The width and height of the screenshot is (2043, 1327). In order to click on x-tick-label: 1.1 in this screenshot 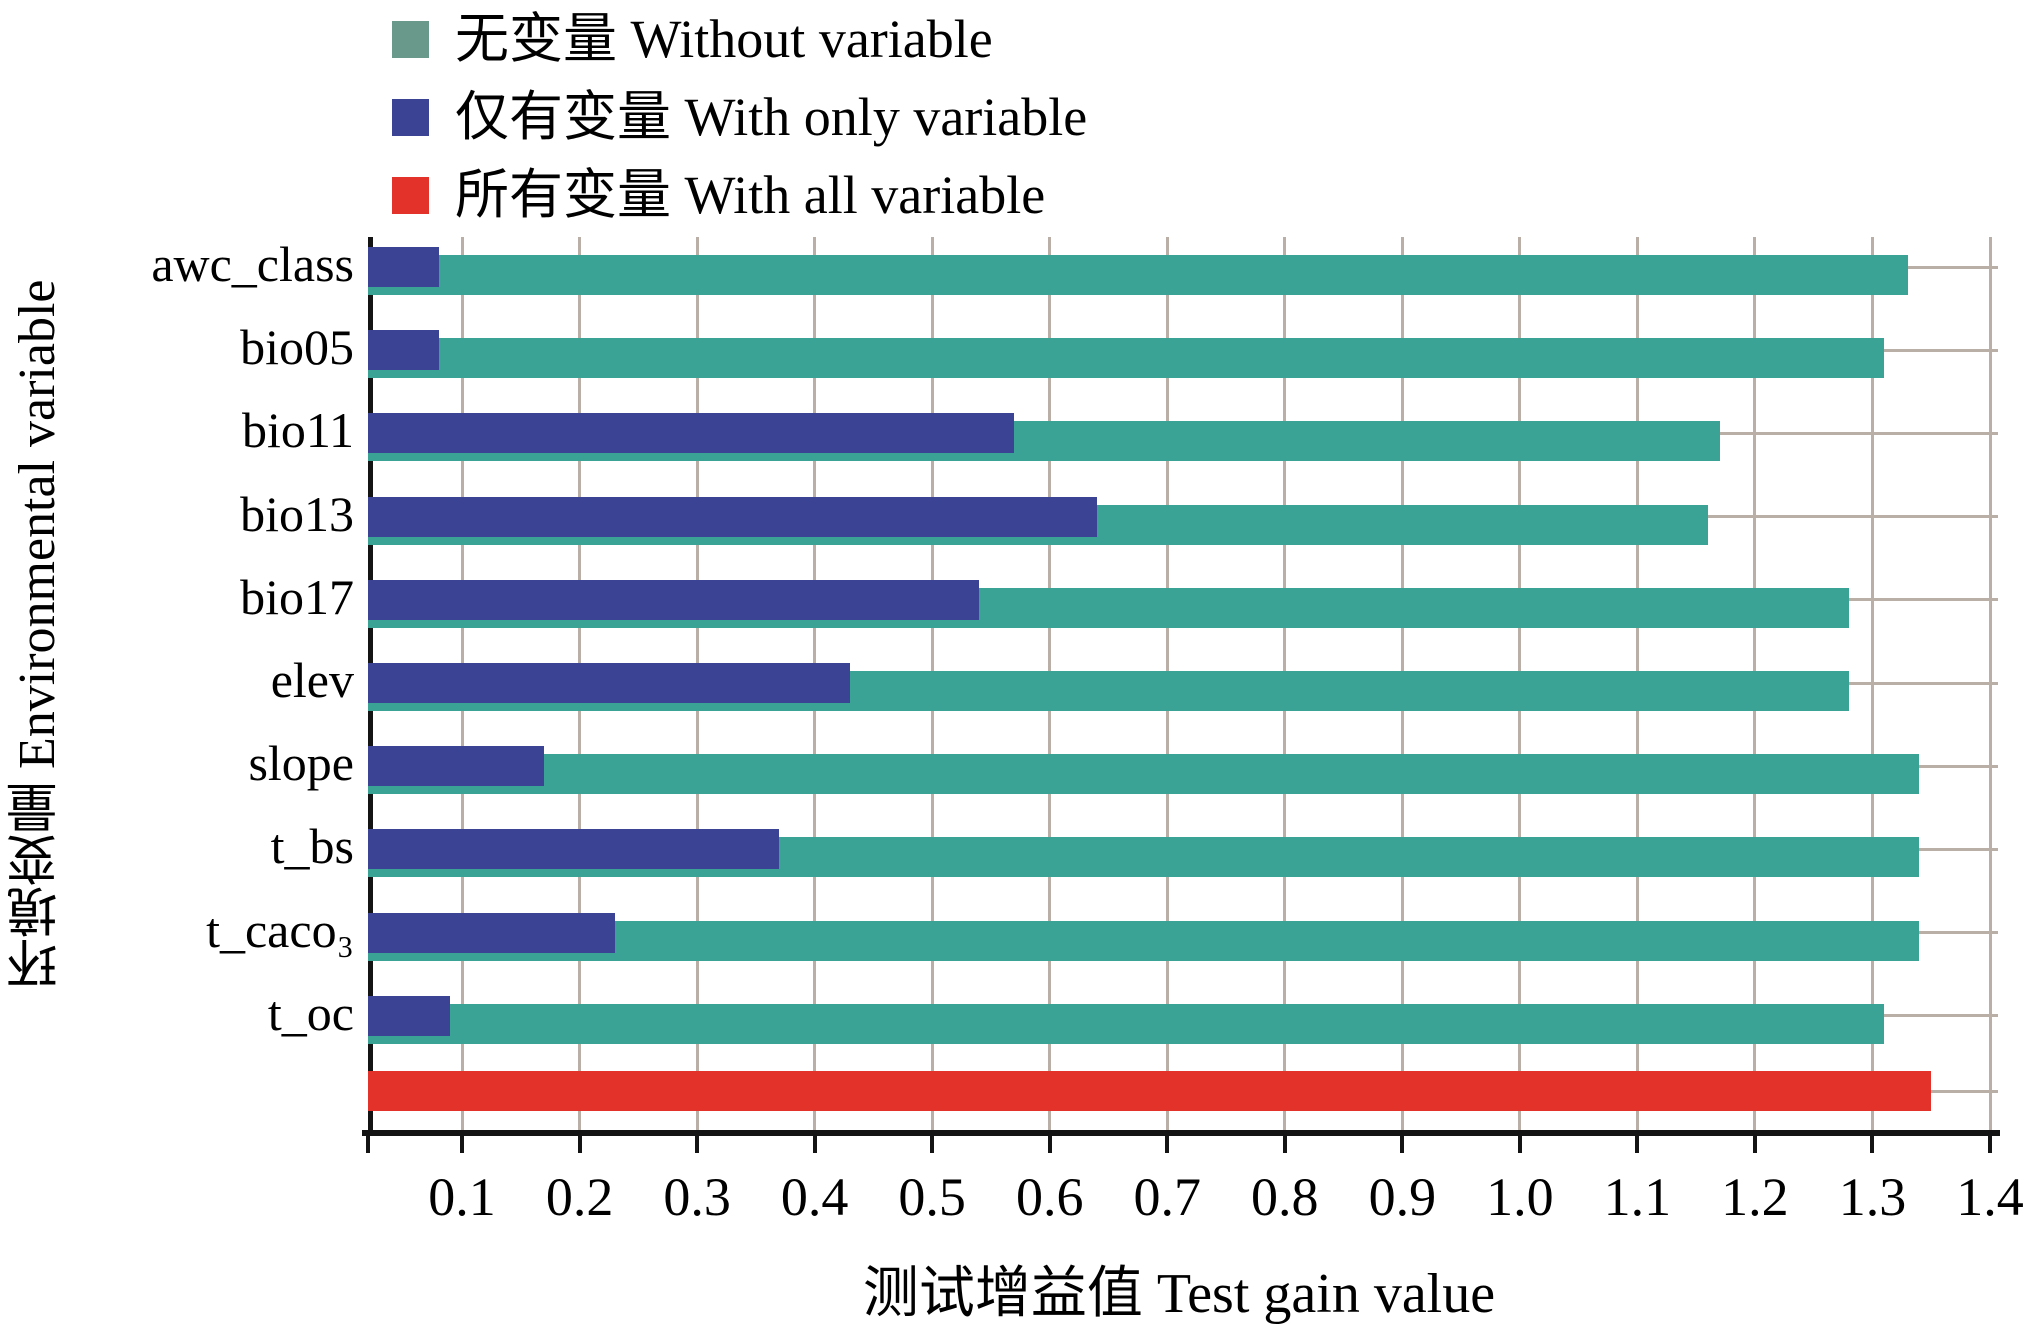, I will do `click(1637, 1197)`.